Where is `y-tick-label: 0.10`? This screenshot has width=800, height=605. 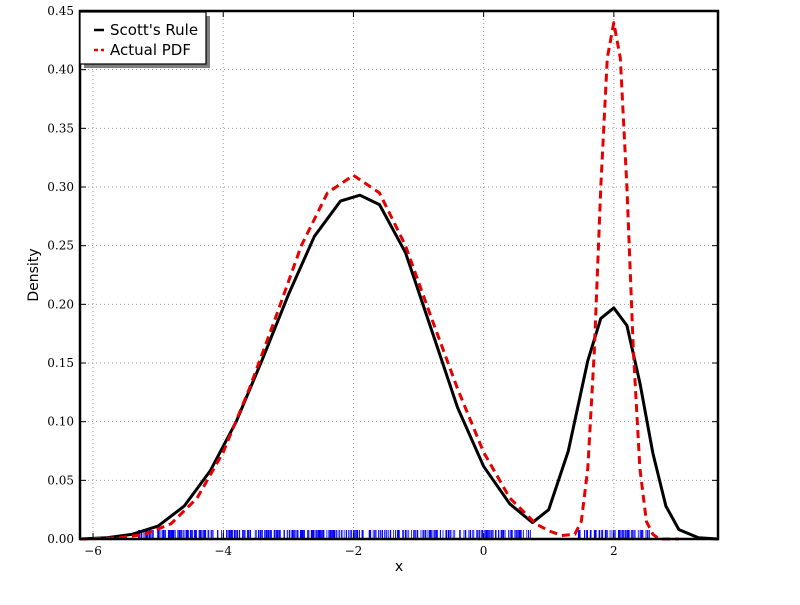 y-tick-label: 0.10 is located at coordinates (60, 422).